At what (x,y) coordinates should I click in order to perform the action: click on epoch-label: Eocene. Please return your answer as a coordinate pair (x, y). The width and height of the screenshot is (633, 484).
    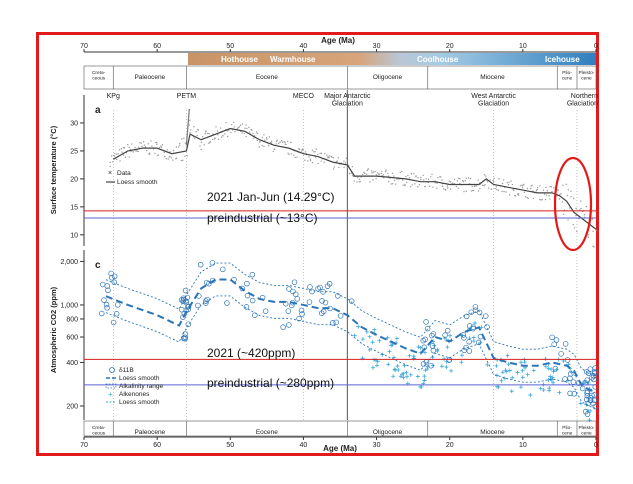
    Looking at the image, I should click on (267, 77).